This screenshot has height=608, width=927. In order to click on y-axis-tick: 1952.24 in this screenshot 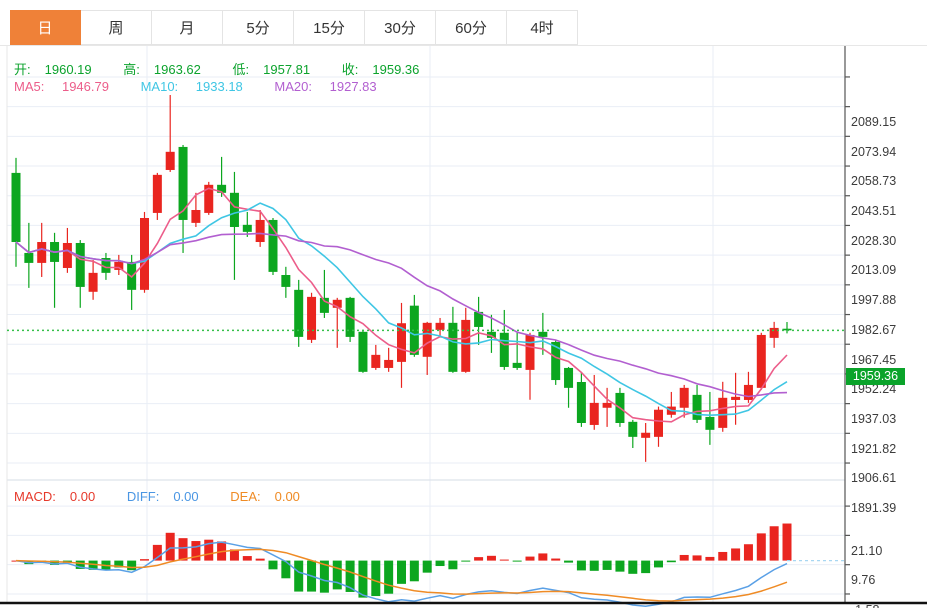, I will do `click(874, 389)`.